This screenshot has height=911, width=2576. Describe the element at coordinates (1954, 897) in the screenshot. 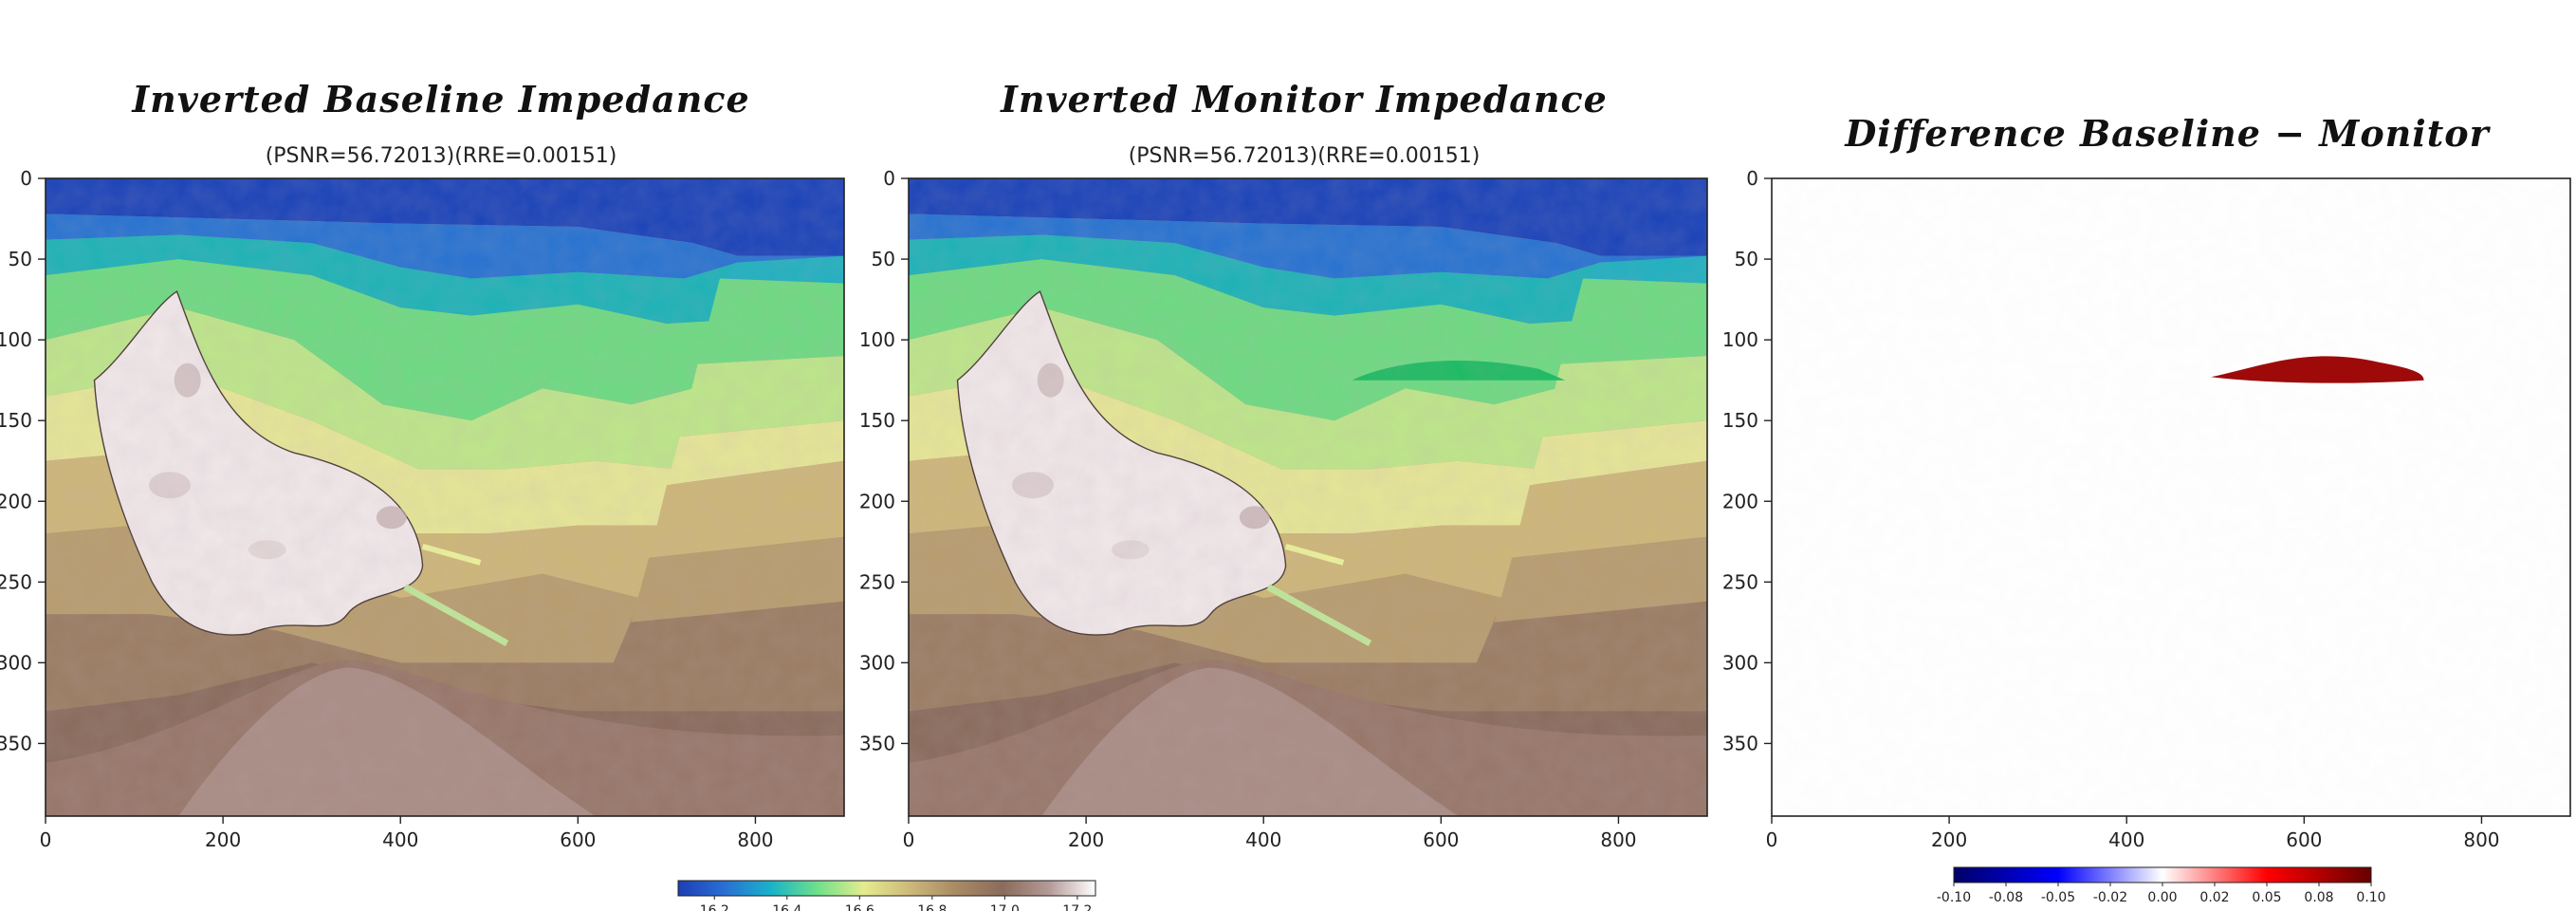

I see `colorbar-tick-label: -0.10` at that location.